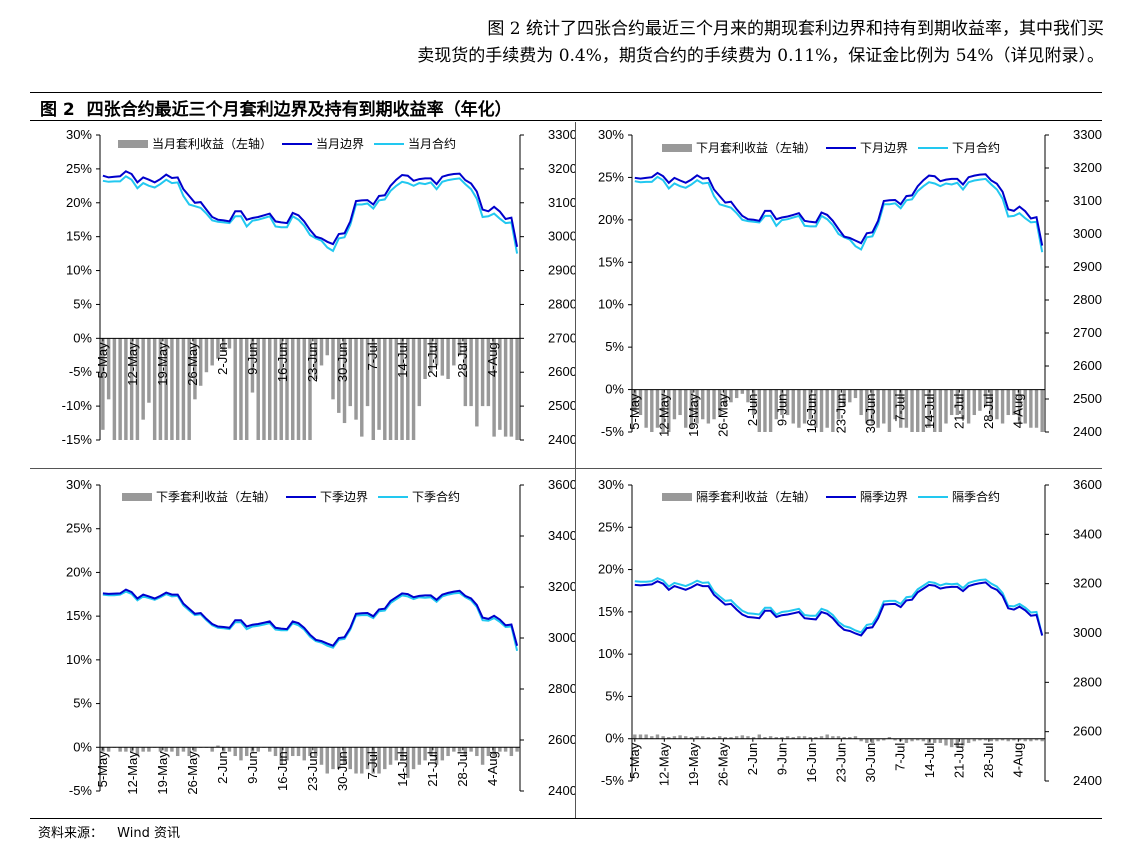 This screenshot has width=1132, height=854. Describe the element at coordinates (79, 134) in the screenshot. I see `left-axis-tick-label: 30%` at that location.